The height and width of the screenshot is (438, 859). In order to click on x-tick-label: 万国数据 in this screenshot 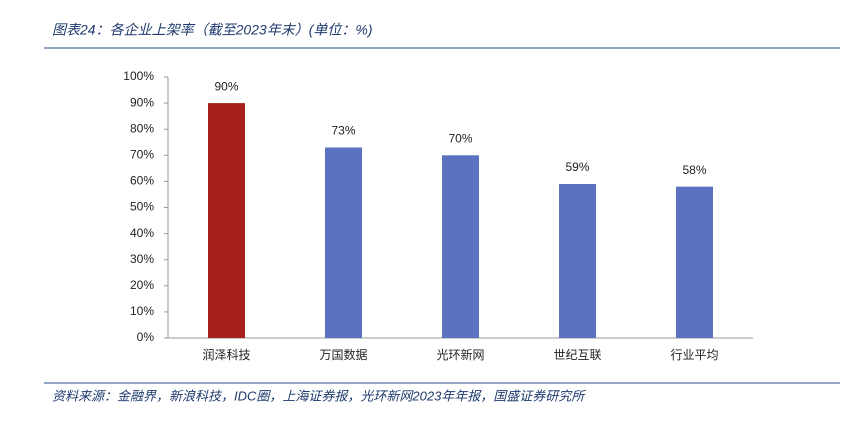, I will do `click(343, 354)`.